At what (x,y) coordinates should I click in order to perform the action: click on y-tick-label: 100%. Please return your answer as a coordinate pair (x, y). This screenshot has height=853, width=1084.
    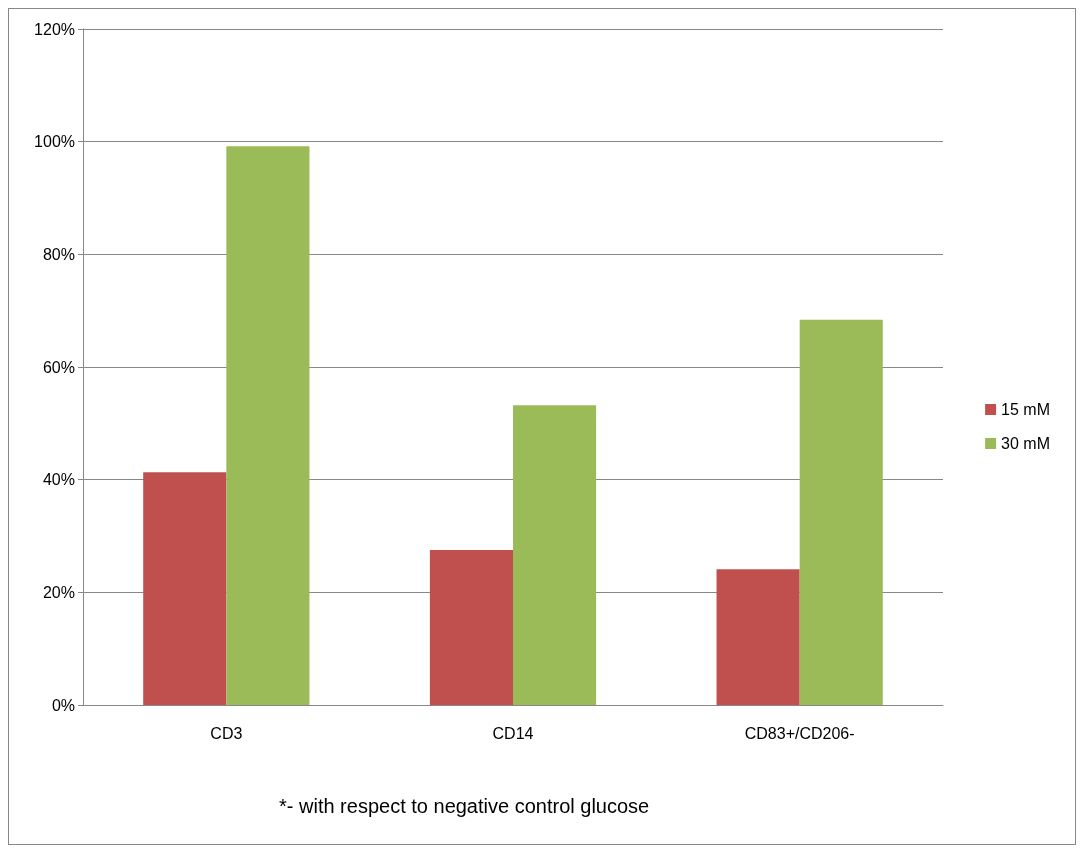
    Looking at the image, I should click on (54, 142).